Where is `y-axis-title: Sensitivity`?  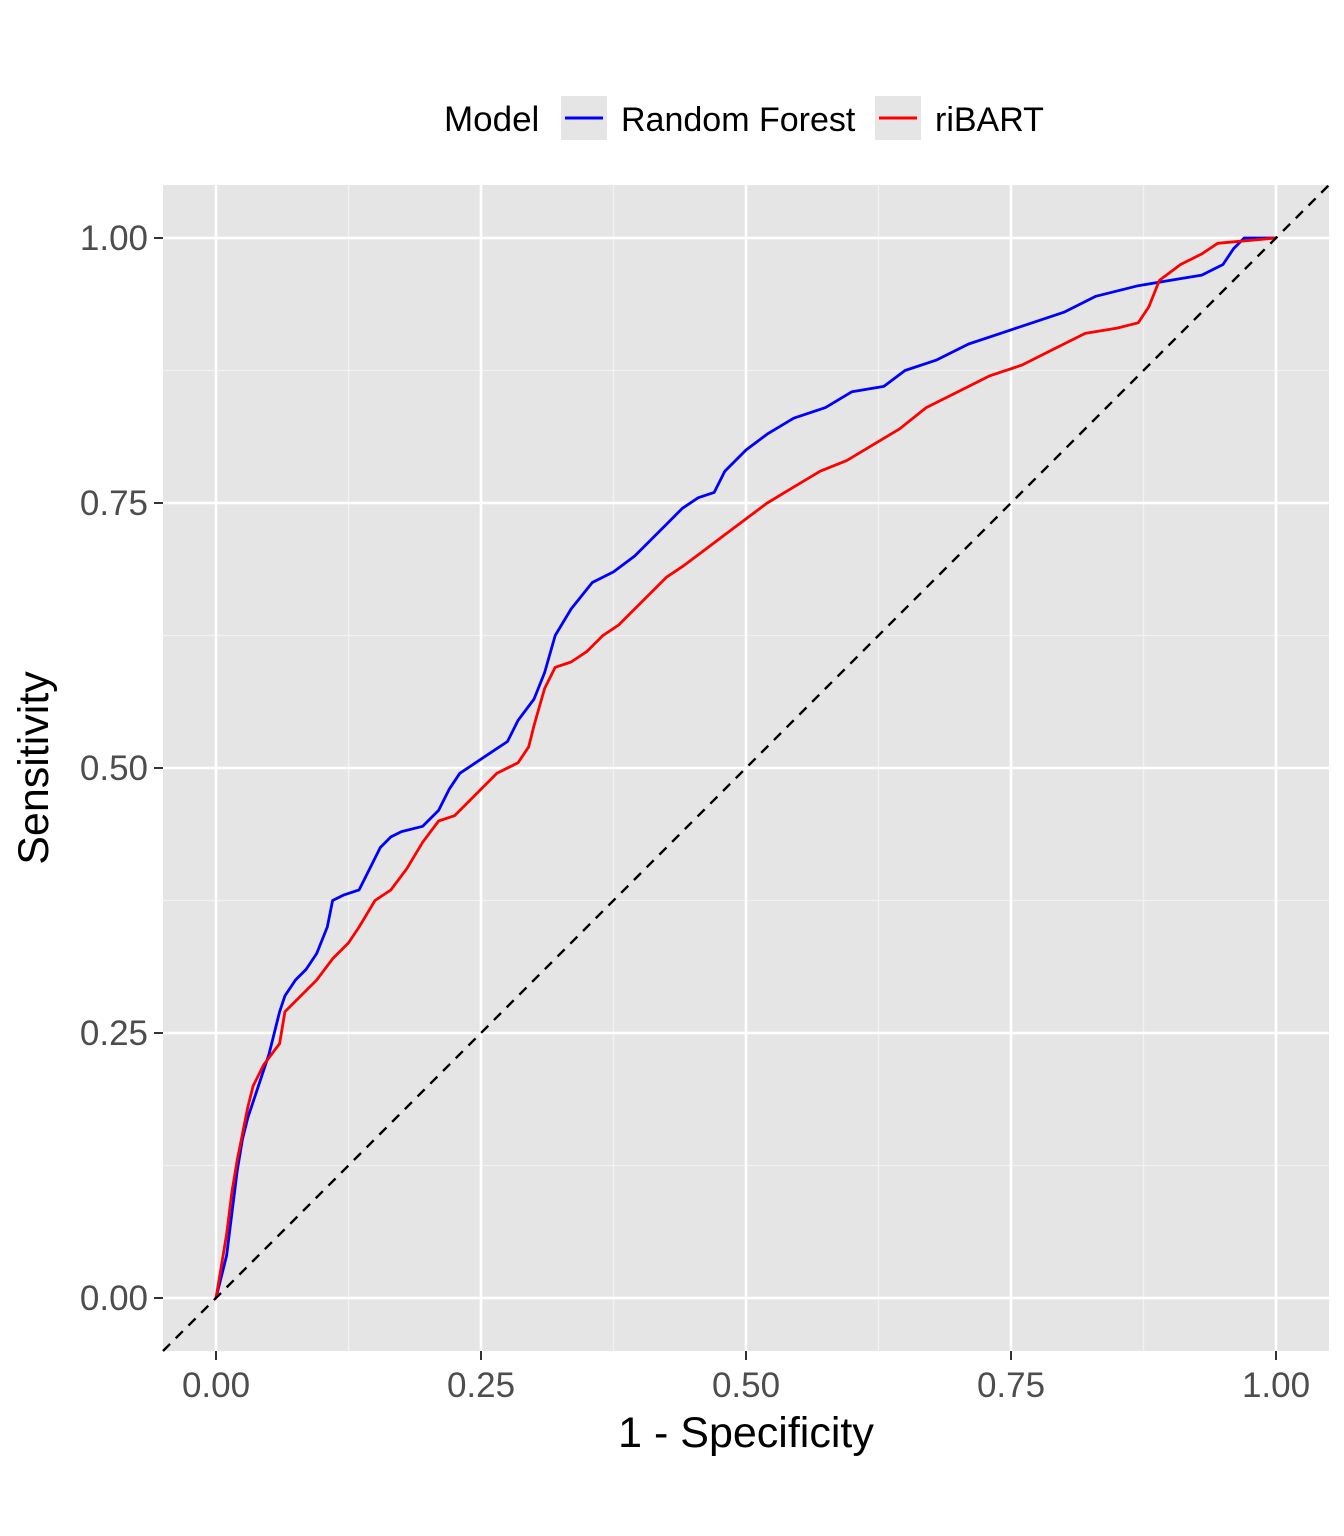
y-axis-title: Sensitivity is located at coordinates (34, 768).